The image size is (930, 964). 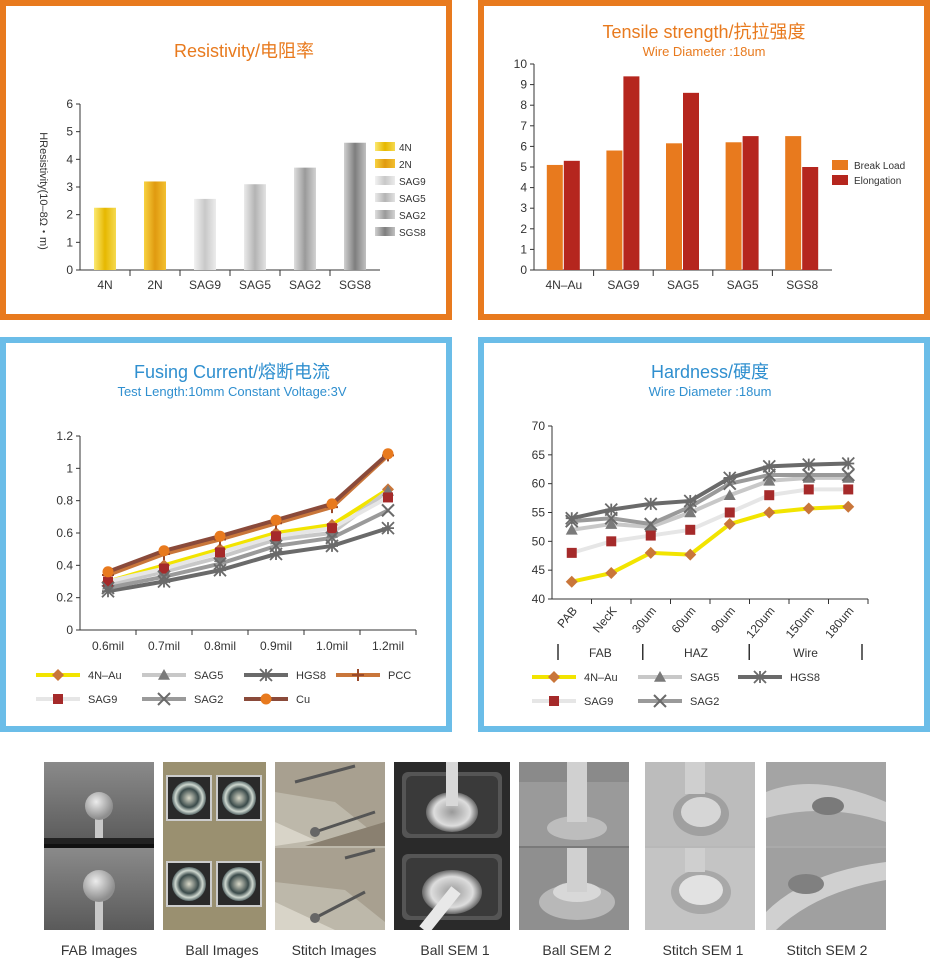 I want to click on fab-images-photo, so click(x=99, y=846).